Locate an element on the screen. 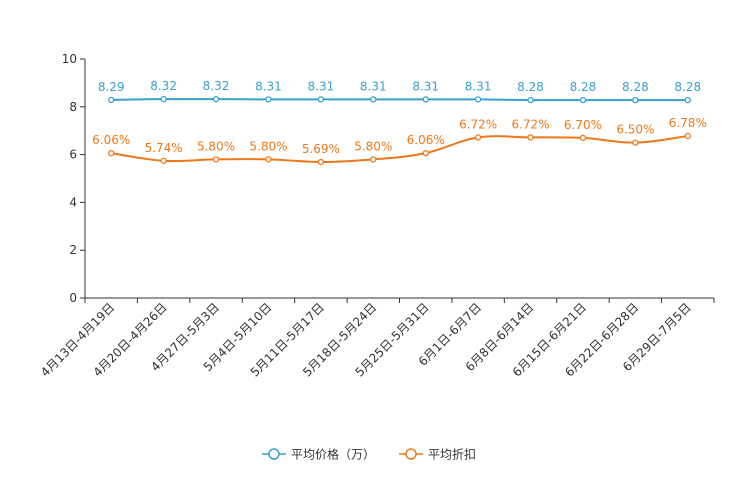 This screenshot has width=744, height=496. y-tick-label: 2 is located at coordinates (73, 250).